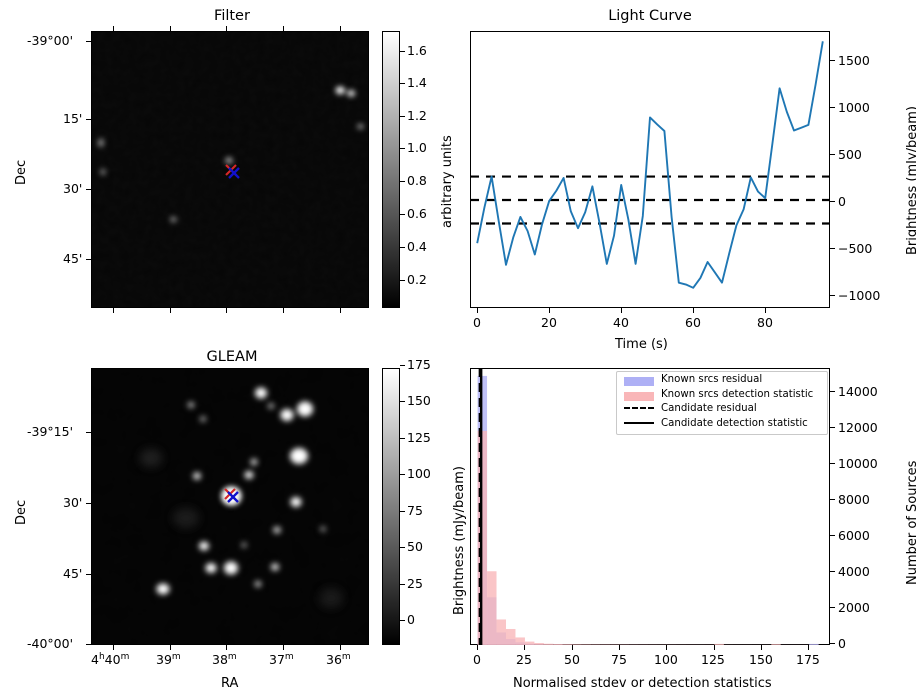  What do you see at coordinates (417, 213) in the screenshot?
I see `filter-cbar-tick-2: 0.6` at bounding box center [417, 213].